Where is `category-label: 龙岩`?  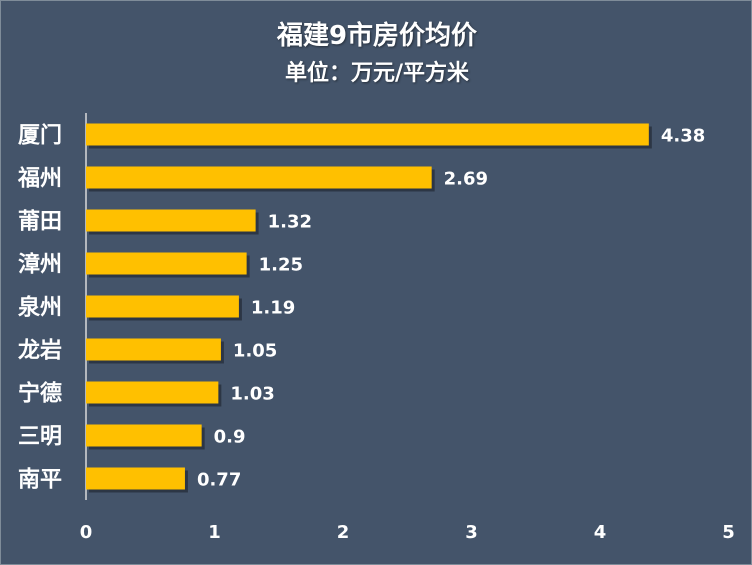
category-label: 龙岩 is located at coordinates (40, 351).